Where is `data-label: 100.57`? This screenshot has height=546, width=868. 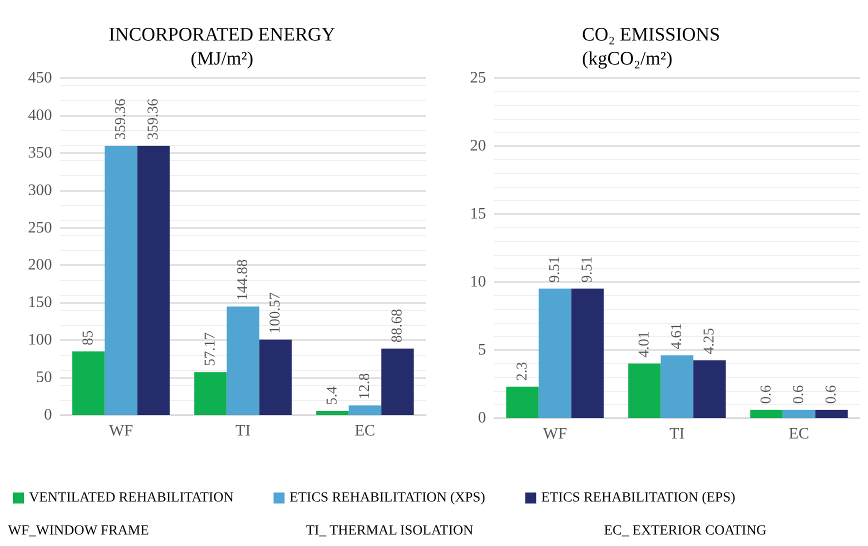 data-label: 100.57 is located at coordinates (276, 313).